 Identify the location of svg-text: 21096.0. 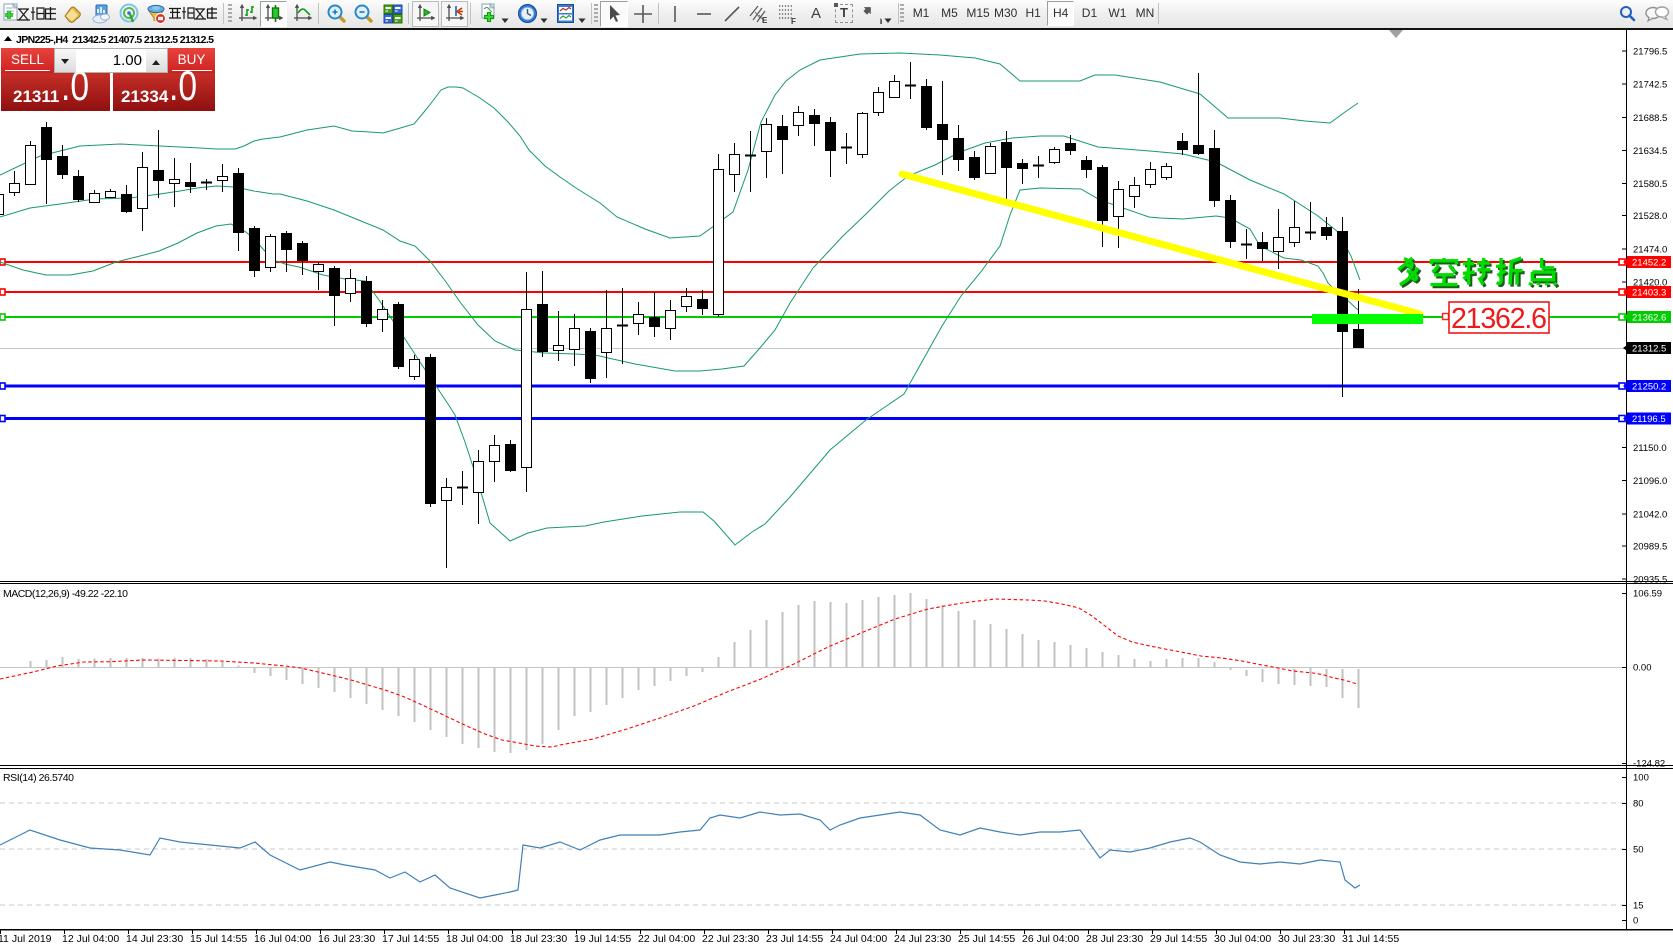
(1650, 481).